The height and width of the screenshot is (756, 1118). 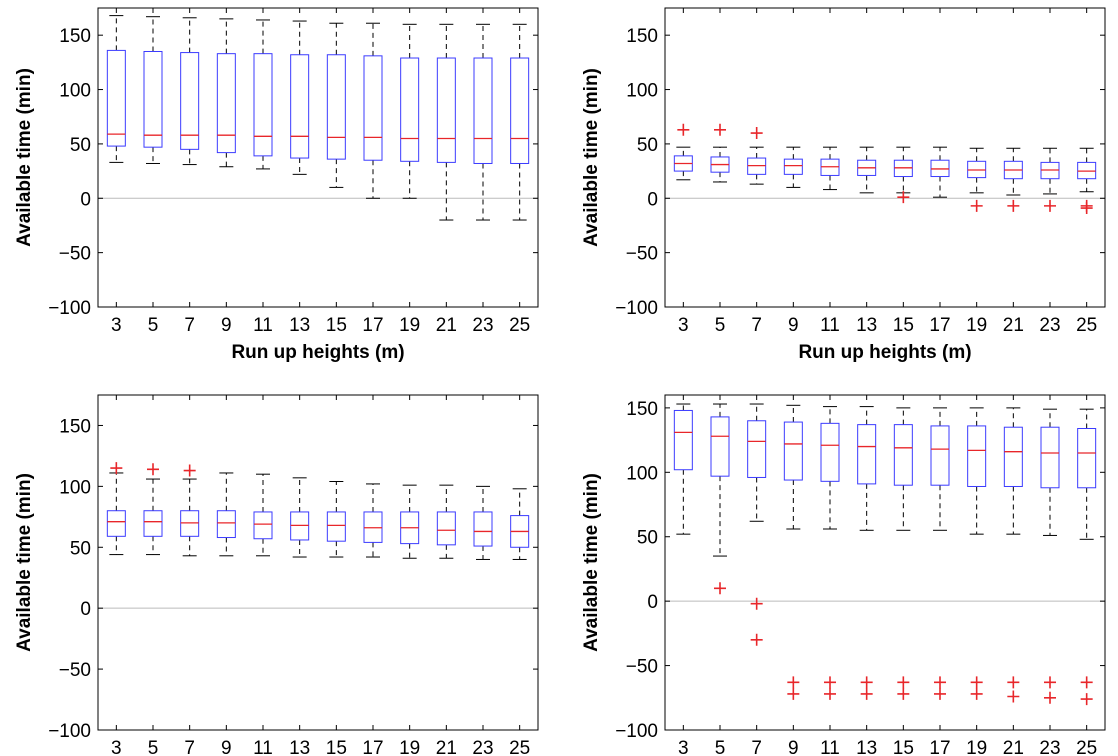 What do you see at coordinates (336, 325) in the screenshot?
I see `x-tick-label: 15` at bounding box center [336, 325].